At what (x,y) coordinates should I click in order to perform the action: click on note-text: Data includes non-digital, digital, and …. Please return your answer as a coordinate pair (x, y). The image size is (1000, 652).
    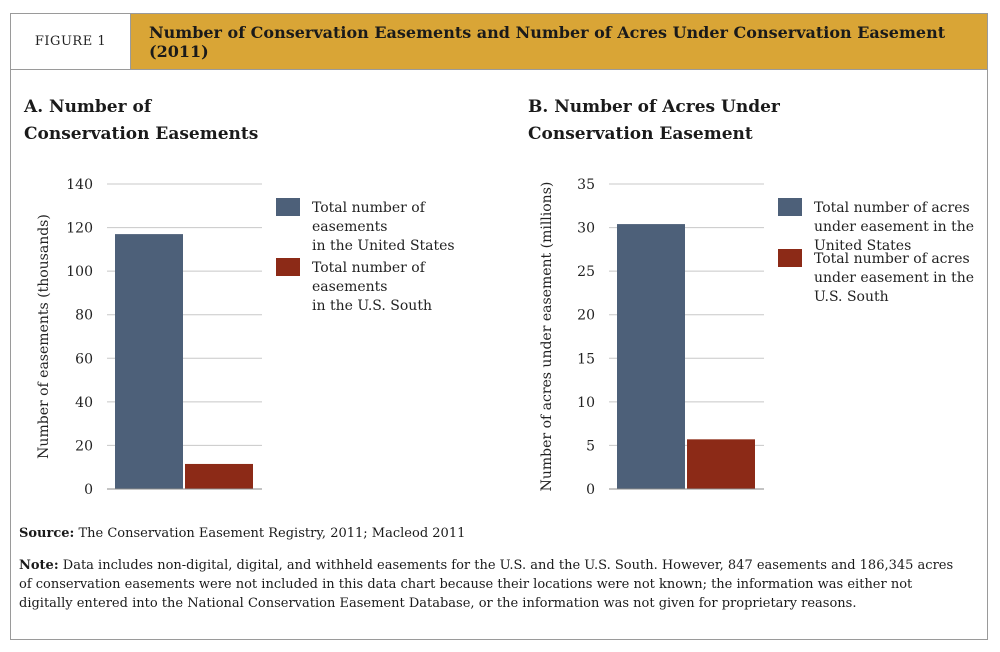
    Looking at the image, I should click on (486, 584).